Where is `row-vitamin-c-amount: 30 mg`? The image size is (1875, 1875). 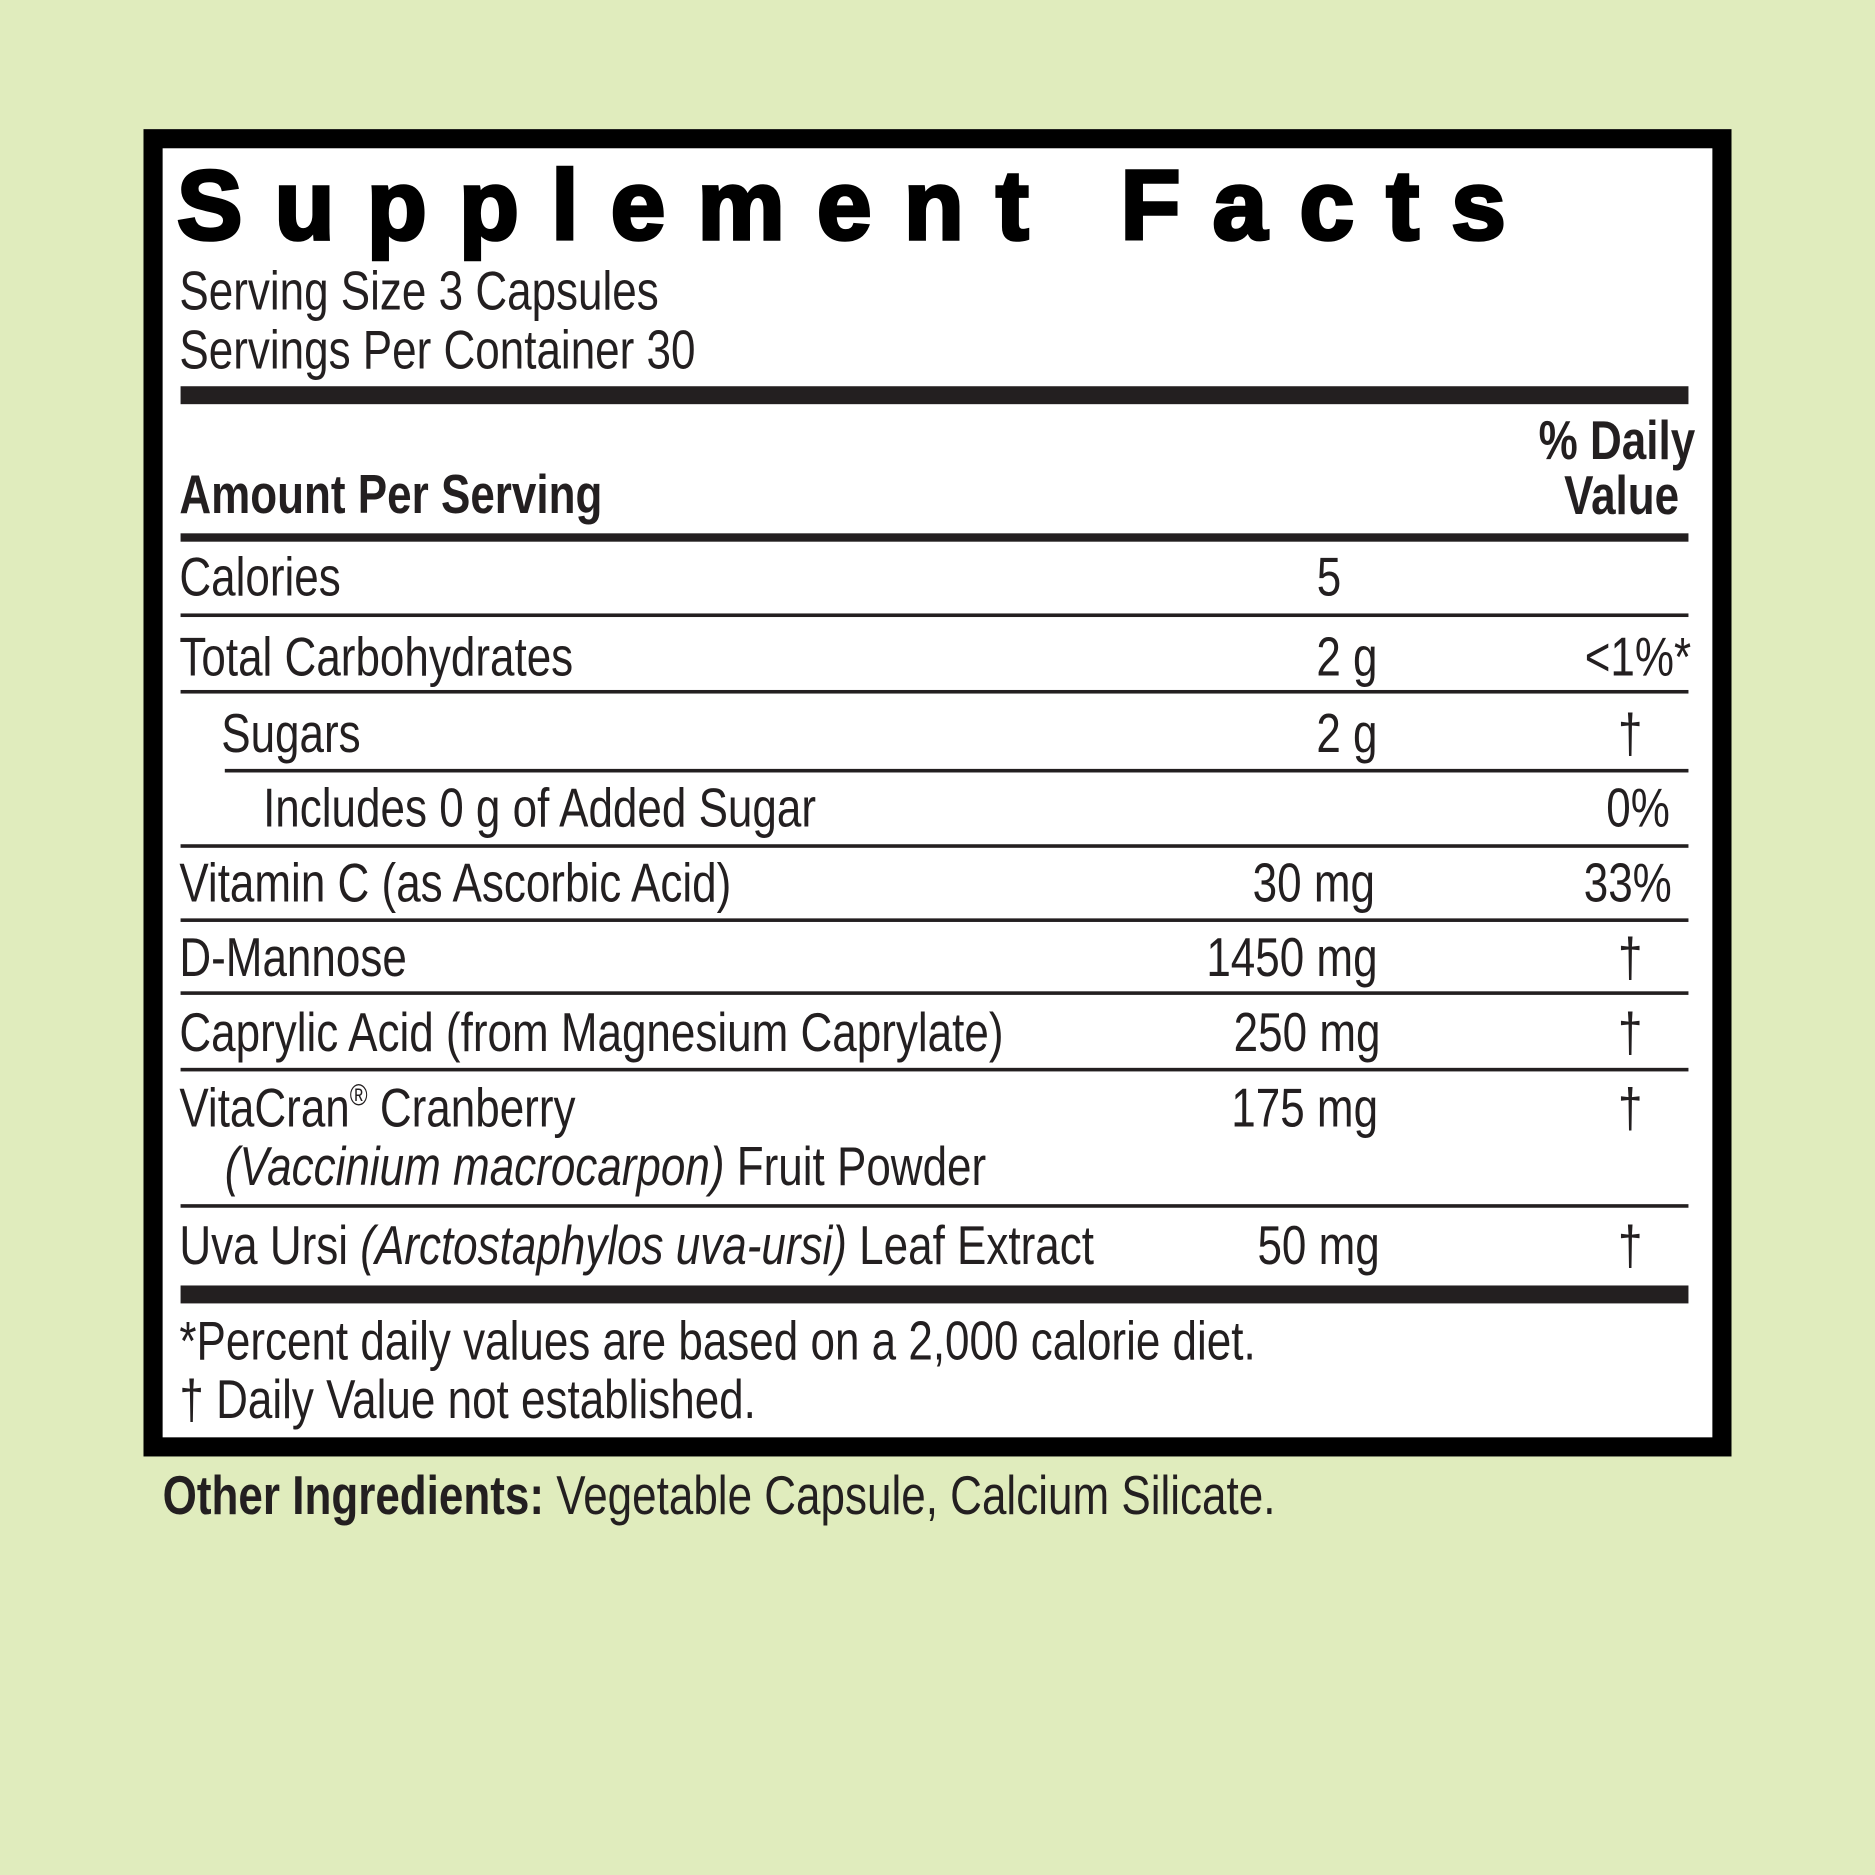
row-vitamin-c-amount: 30 mg is located at coordinates (1314, 882).